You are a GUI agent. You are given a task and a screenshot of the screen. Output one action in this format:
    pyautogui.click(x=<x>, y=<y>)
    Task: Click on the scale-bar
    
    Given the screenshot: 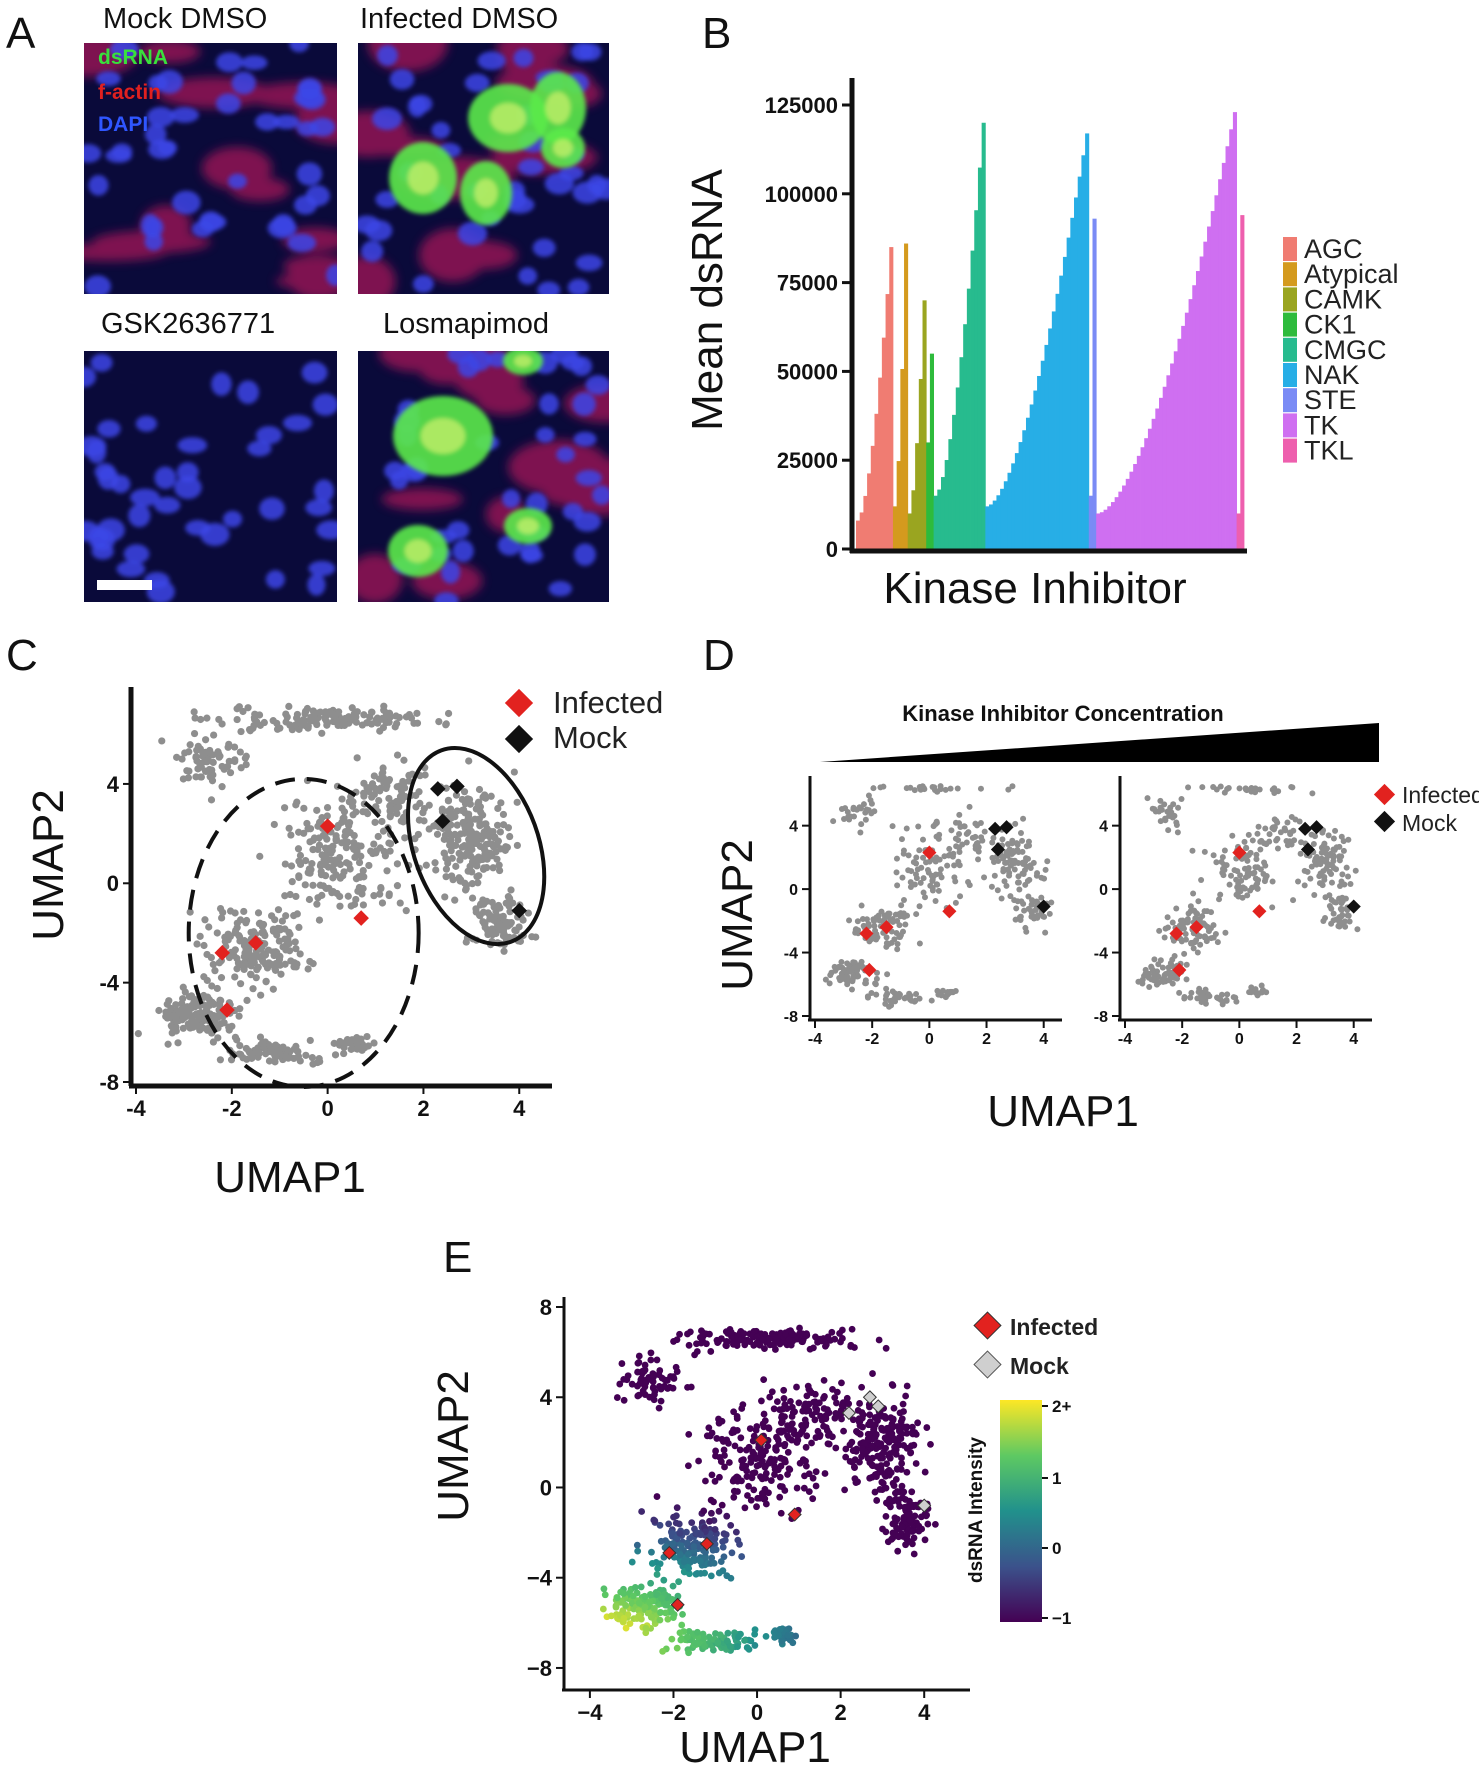 What is the action you would take?
    pyautogui.click(x=124, y=585)
    